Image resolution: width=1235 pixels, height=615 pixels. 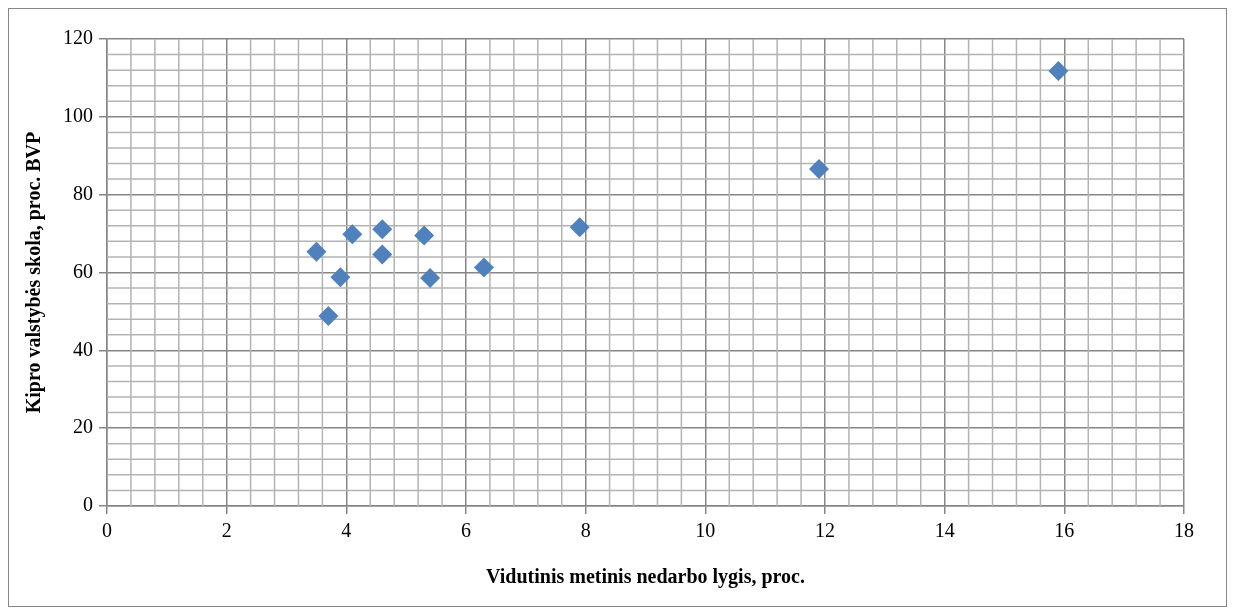 I want to click on x-tick-label: 12, so click(x=825, y=530).